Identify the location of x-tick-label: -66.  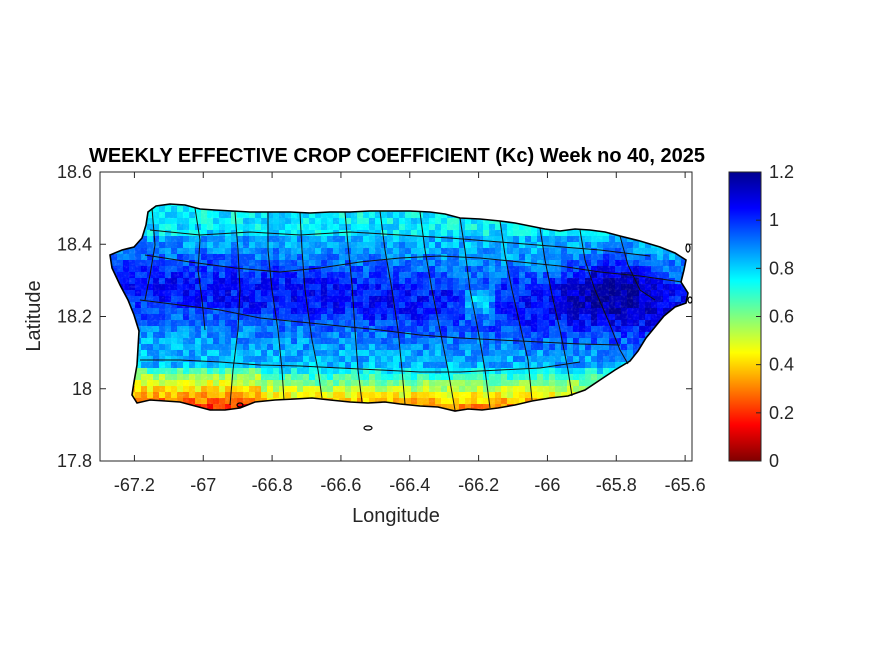
(547, 485).